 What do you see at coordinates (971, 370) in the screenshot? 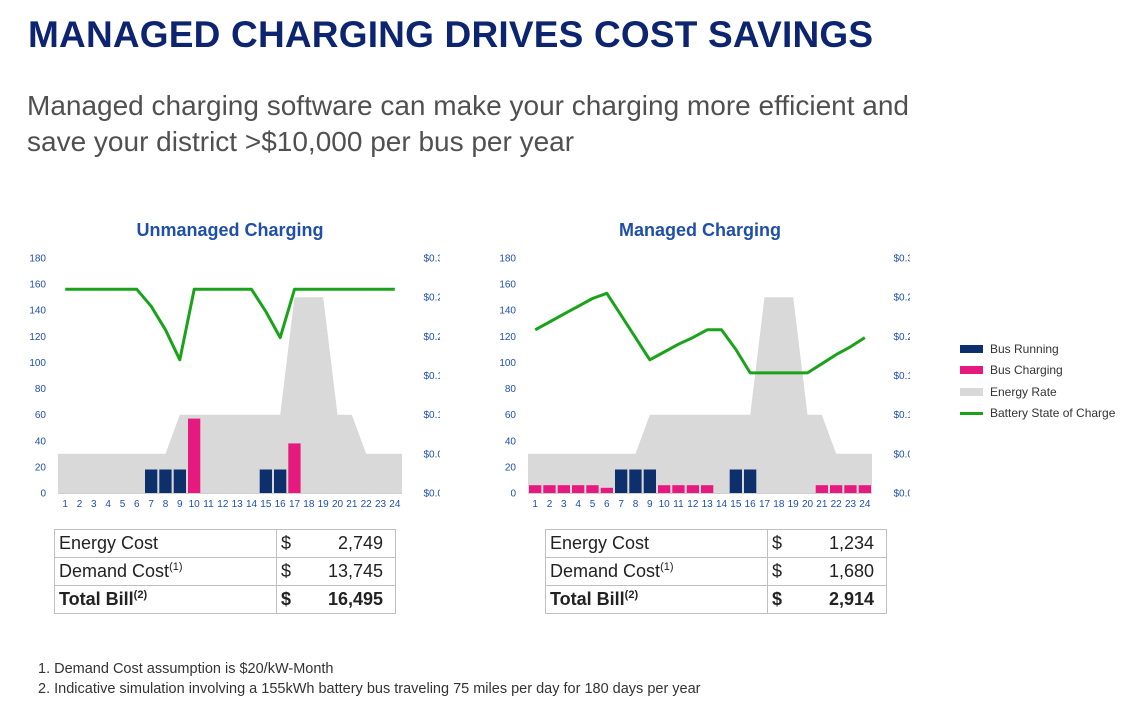
I see `legend-swatch-bus-charging` at bounding box center [971, 370].